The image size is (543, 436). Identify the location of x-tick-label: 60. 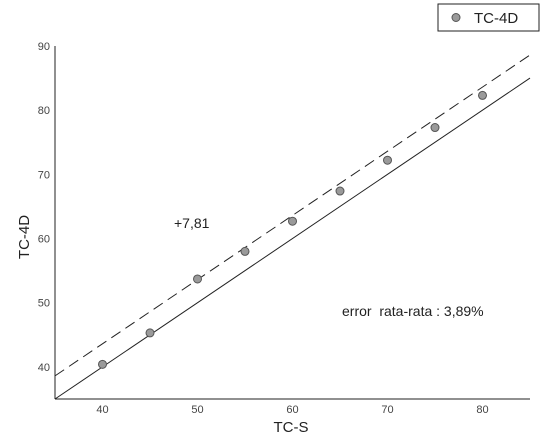
(292, 410).